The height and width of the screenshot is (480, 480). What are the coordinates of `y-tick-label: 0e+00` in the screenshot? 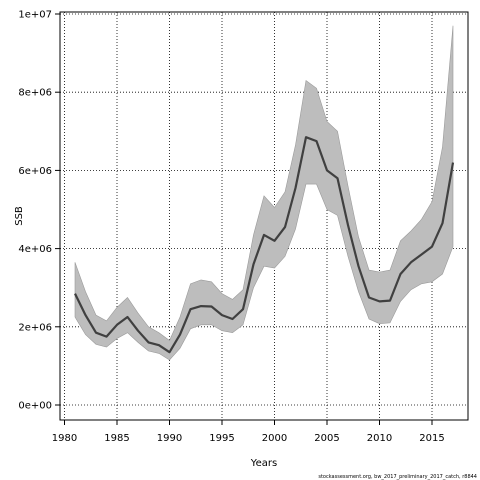 It's located at (35, 406).